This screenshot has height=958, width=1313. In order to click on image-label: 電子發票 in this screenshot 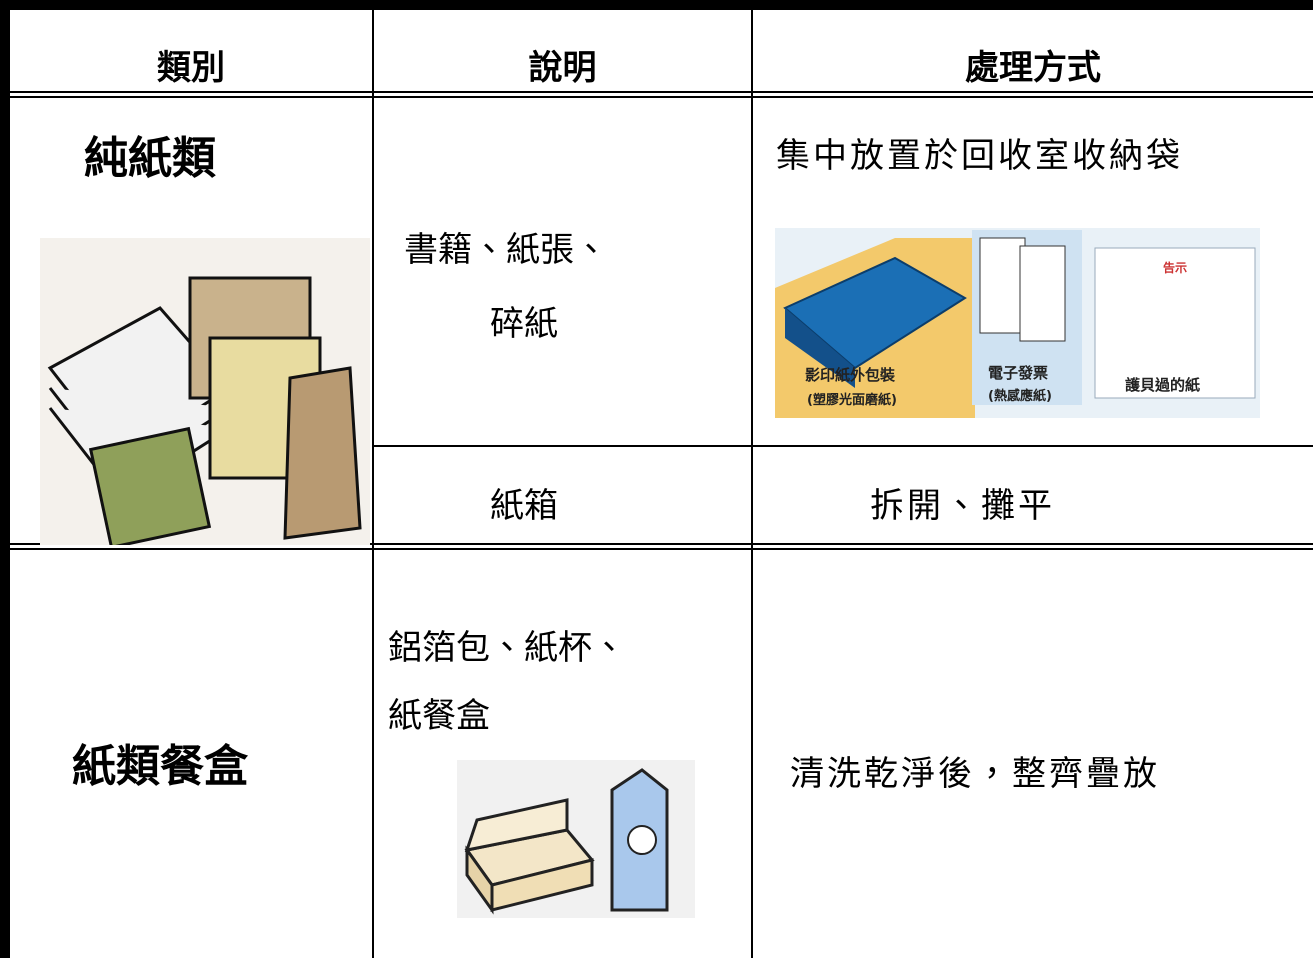, I will do `click(1018, 373)`.